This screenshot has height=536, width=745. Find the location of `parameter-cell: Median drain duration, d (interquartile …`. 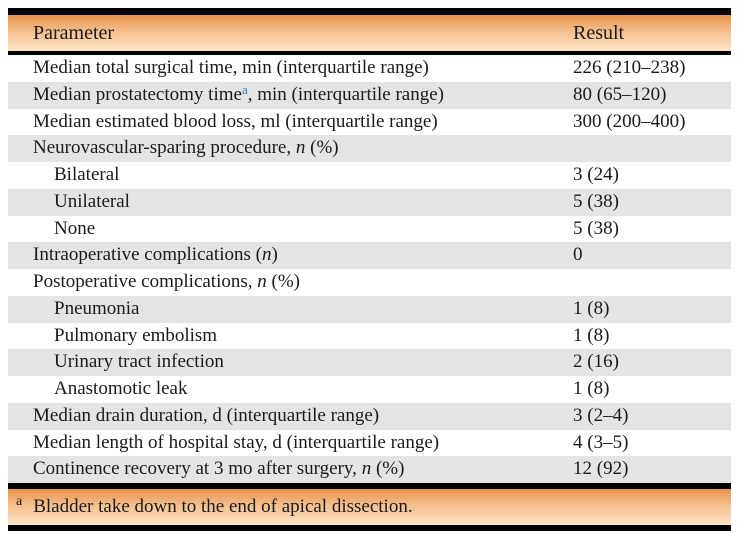

parameter-cell: Median drain duration, d (interquartile … is located at coordinates (290, 416).